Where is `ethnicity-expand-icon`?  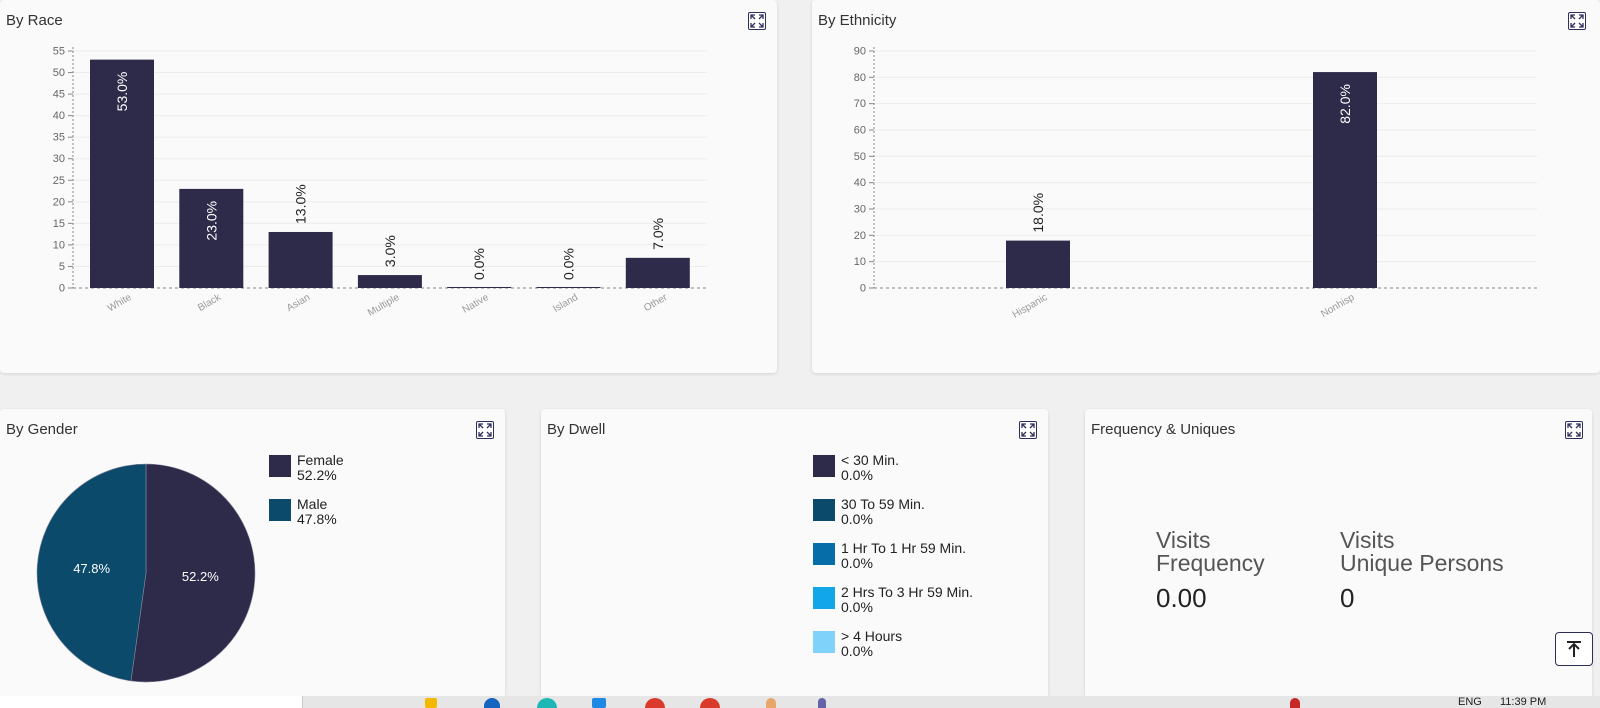 ethnicity-expand-icon is located at coordinates (1577, 21).